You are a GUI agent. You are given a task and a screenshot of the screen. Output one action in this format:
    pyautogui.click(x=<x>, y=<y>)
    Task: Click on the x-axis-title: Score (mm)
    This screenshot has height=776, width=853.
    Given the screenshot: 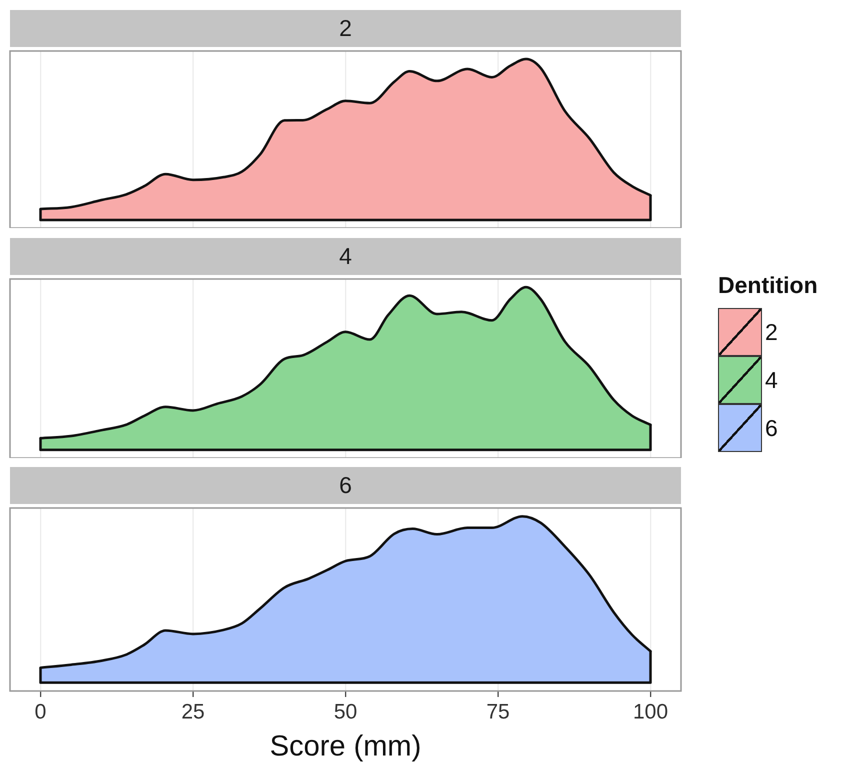 What is the action you would take?
    pyautogui.click(x=346, y=746)
    